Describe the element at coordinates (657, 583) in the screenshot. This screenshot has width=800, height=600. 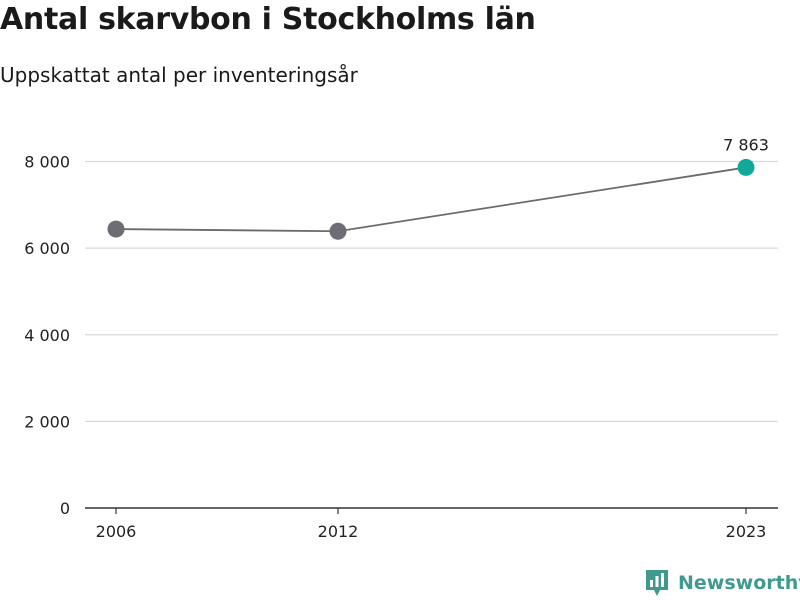
I see `newsworthy-logo-icon` at that location.